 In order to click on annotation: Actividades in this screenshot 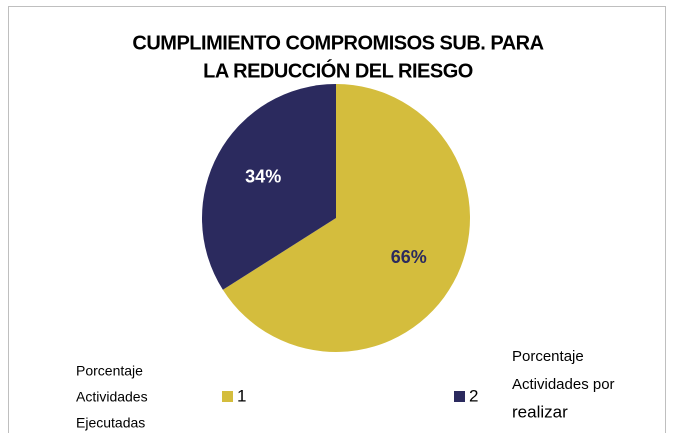, I will do `click(112, 397)`.